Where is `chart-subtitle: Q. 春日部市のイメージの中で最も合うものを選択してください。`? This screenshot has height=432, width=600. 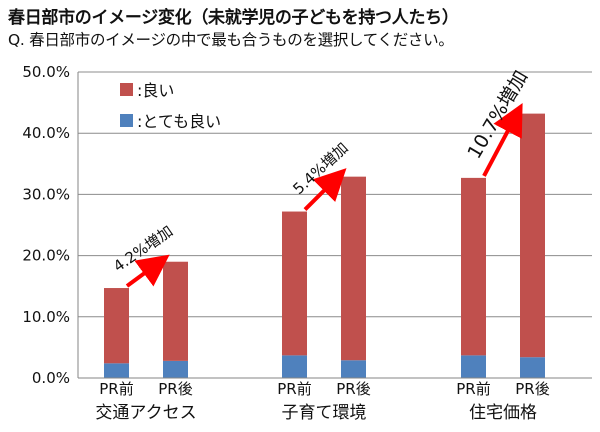
chart-subtitle: Q. 春日部市のイメージの中で最も合うものを選択してください。 is located at coordinates (231, 40).